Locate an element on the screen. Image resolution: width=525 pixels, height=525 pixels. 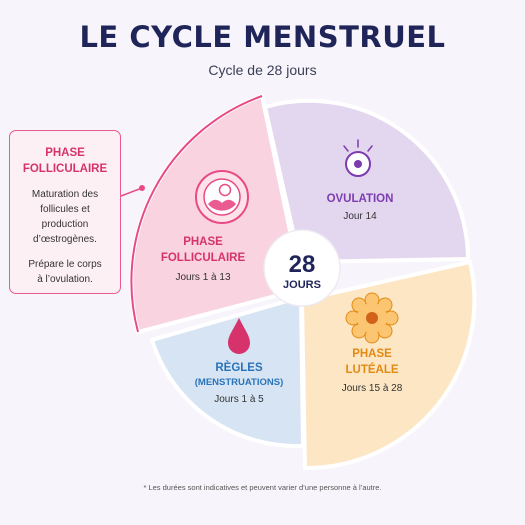
callout-line: production is located at coordinates (65, 224).